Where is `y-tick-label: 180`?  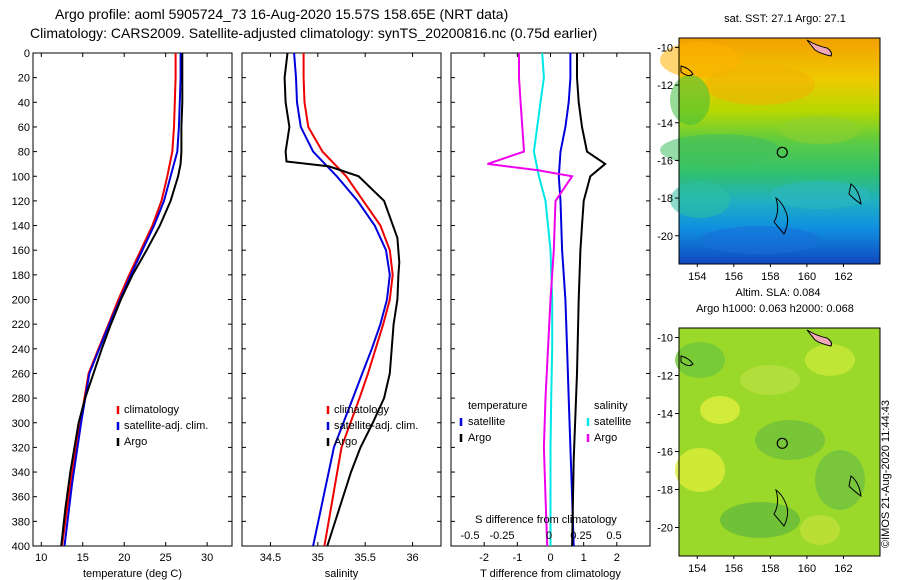 y-tick-label: 180 is located at coordinates (21, 276).